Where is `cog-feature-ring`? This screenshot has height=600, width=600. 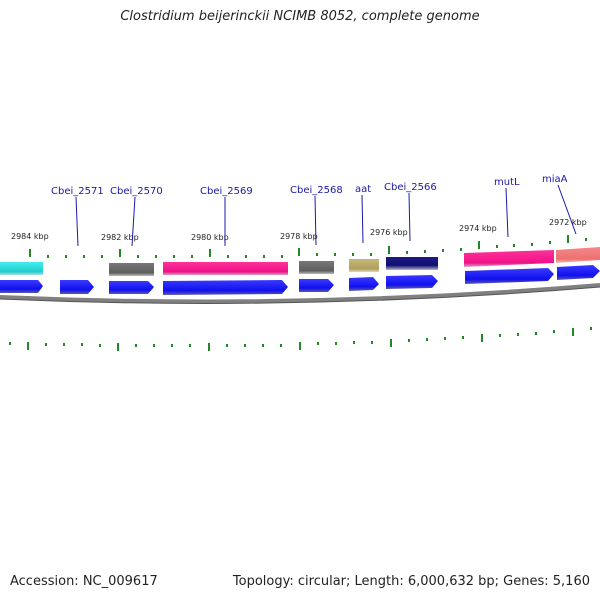 cog-feature-ring is located at coordinates (300, 261).